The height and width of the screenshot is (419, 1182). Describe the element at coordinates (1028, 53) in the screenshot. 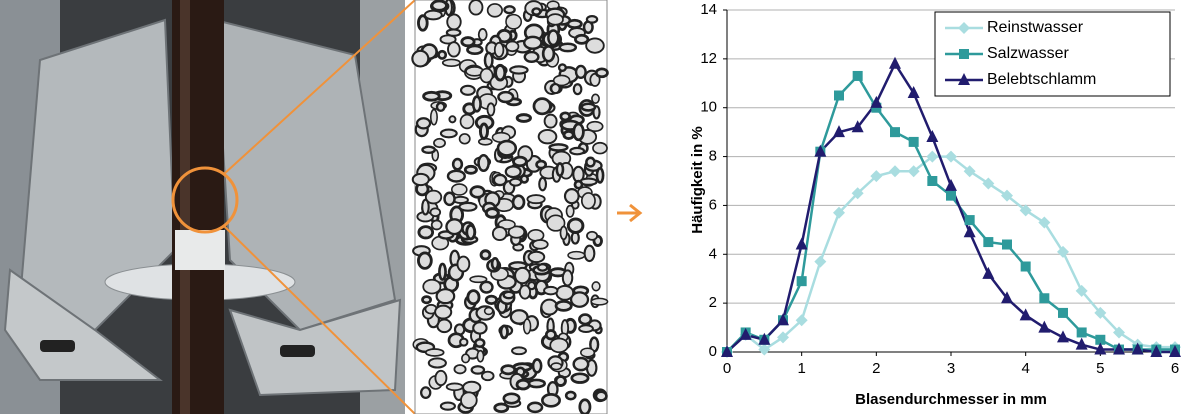

I see `legend-label: Salzwasser` at that location.